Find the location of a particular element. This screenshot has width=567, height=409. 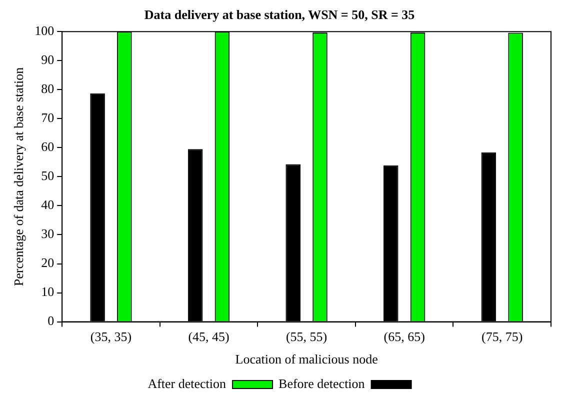

y-tick-label: 10 is located at coordinates (47, 292).